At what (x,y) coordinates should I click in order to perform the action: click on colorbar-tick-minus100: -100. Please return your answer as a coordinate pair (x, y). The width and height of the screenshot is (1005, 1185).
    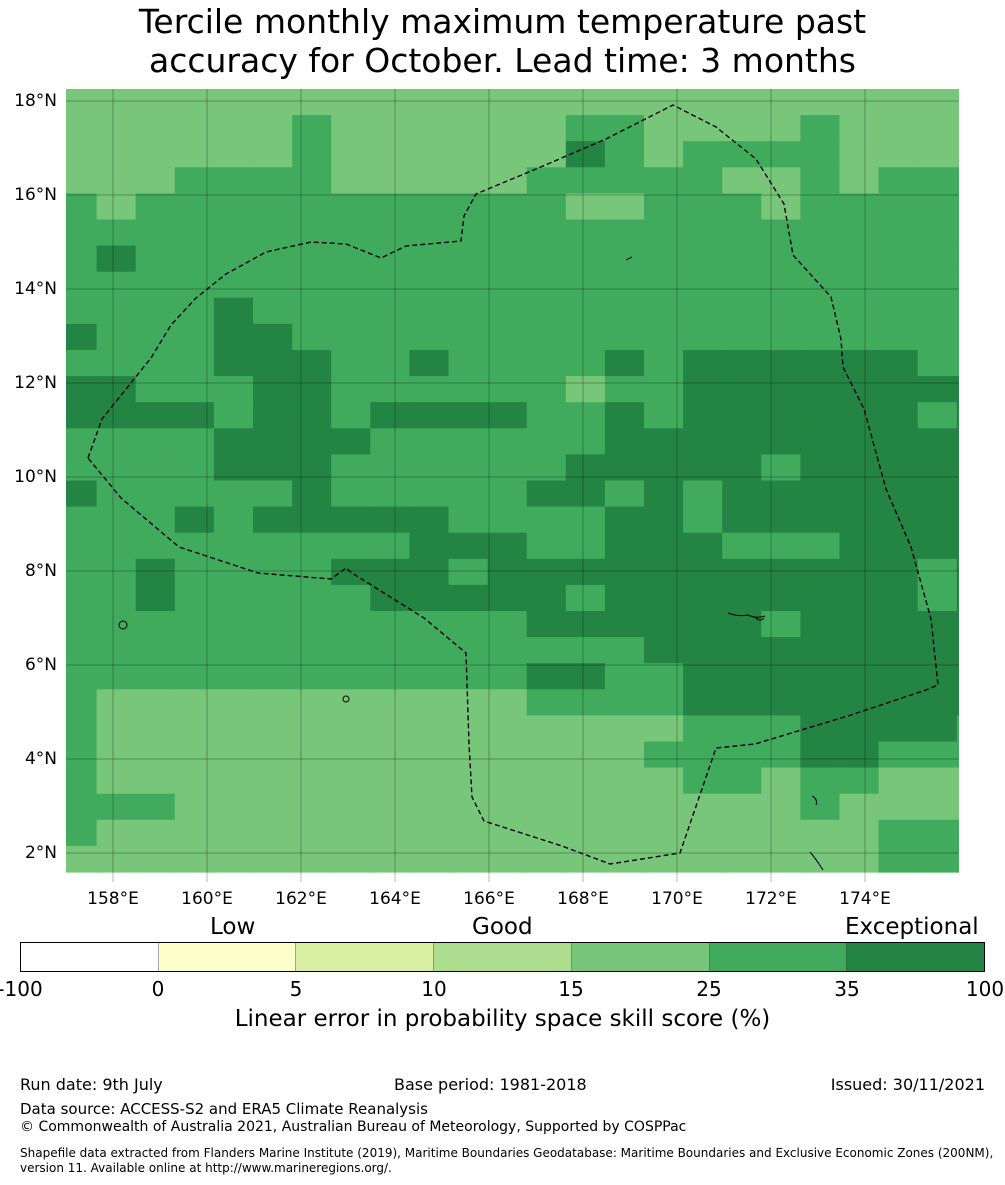
    Looking at the image, I should click on (21, 989).